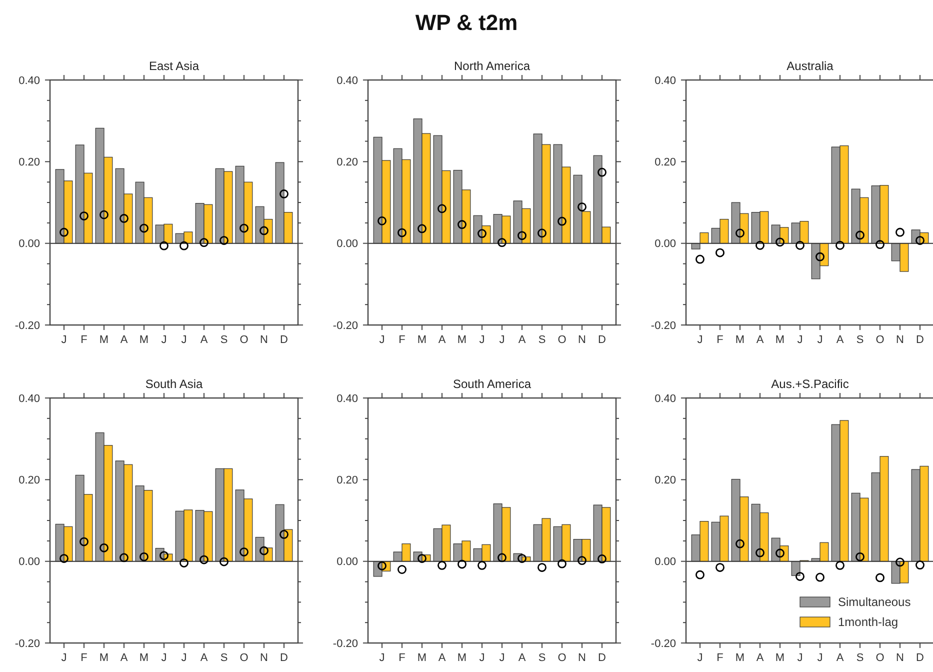 The width and height of the screenshot is (933, 672). Describe the element at coordinates (492, 66) in the screenshot. I see `chart-title: North America` at that location.